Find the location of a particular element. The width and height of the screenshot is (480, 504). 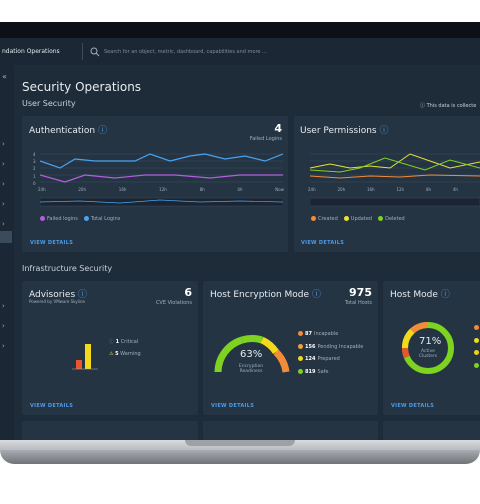

x-axis: 24h 20h 16h 12h 8h 4h Now is located at coordinates (161, 189).